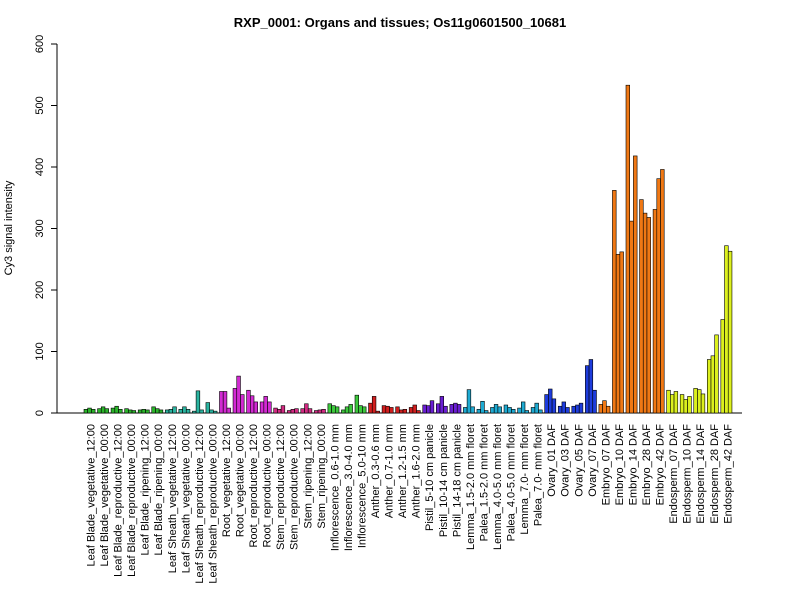  What do you see at coordinates (701, 474) in the screenshot?
I see `x-category-label: Endosperm_14 DAF` at bounding box center [701, 474].